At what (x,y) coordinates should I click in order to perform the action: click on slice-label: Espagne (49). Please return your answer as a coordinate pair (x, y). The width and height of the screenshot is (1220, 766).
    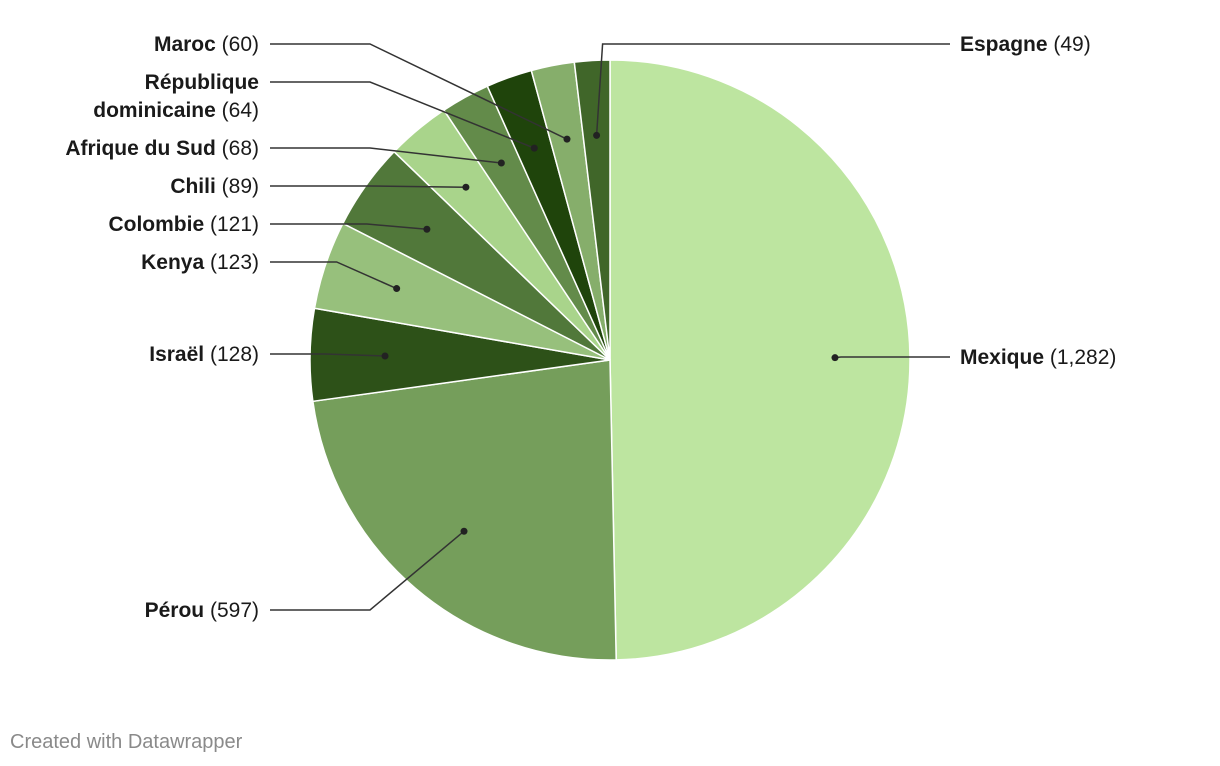
    Looking at the image, I should click on (1025, 44).